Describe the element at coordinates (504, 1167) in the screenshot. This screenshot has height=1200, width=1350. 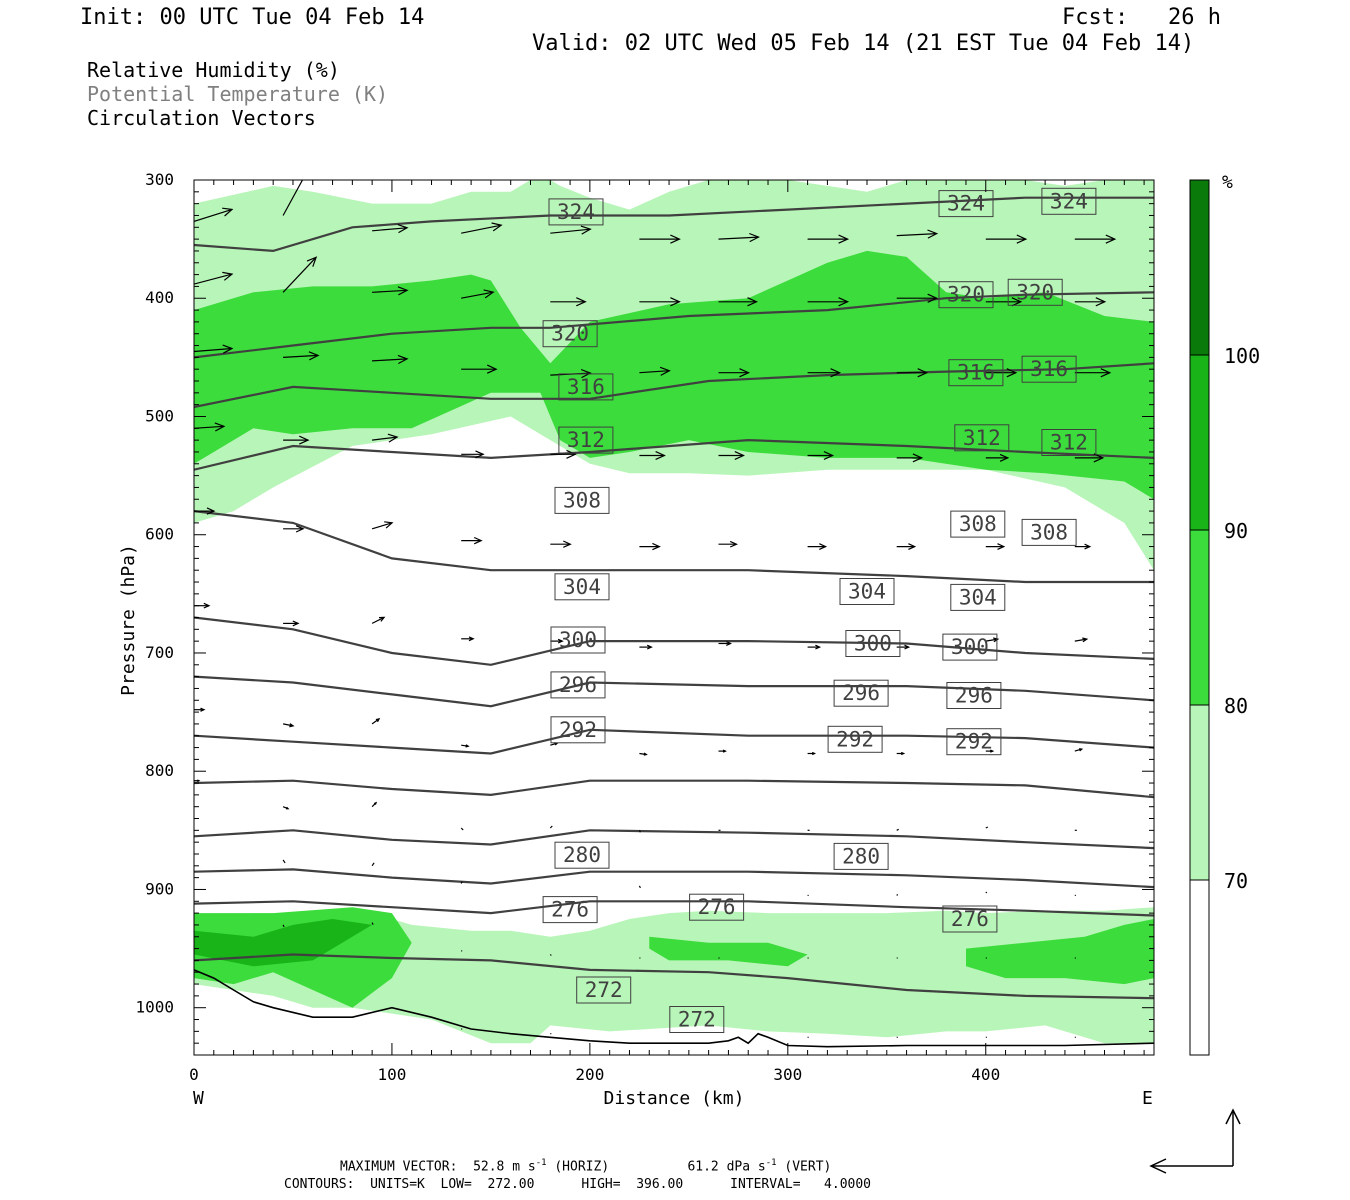
I see `max-horiz-value: 52.8 m s` at that location.